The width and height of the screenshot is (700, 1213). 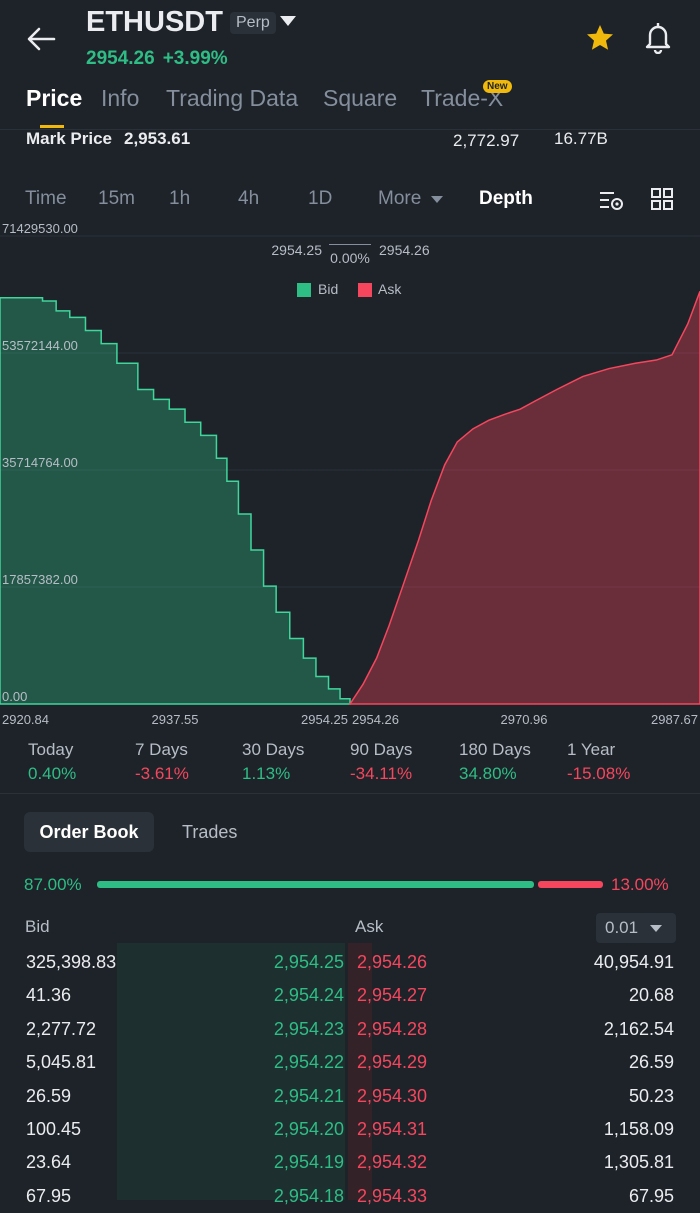 What do you see at coordinates (304, 290) in the screenshot?
I see `legend-bid-swatch` at bounding box center [304, 290].